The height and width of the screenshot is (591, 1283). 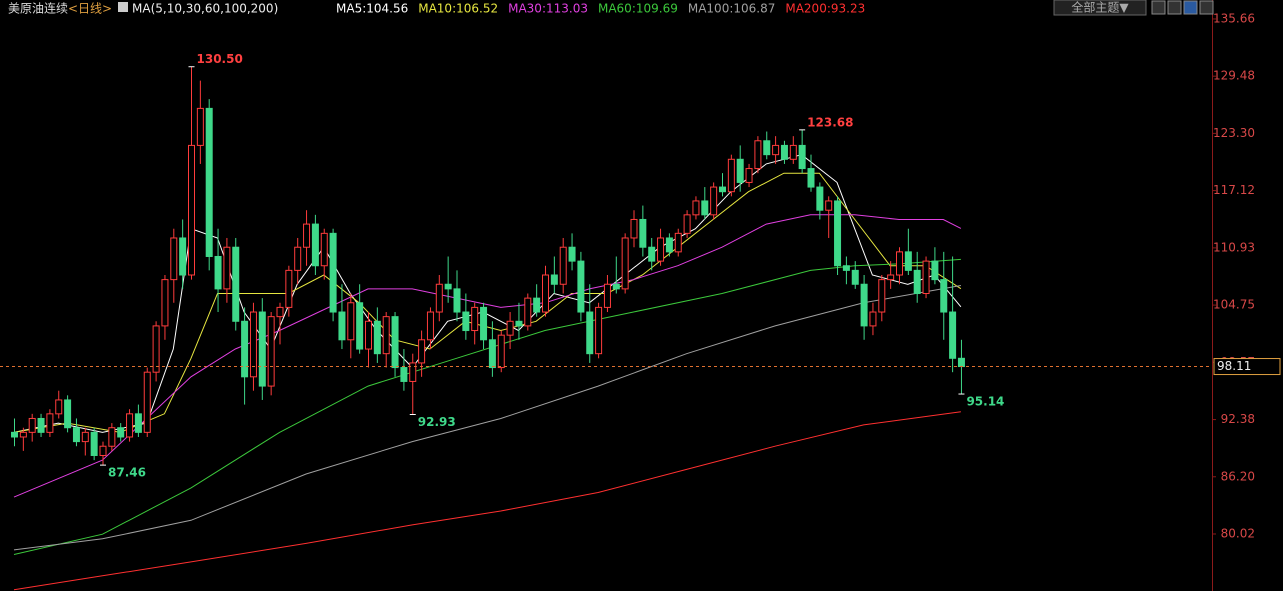 I want to click on theme-button-label: 全部主题▼, so click(x=1100, y=7).